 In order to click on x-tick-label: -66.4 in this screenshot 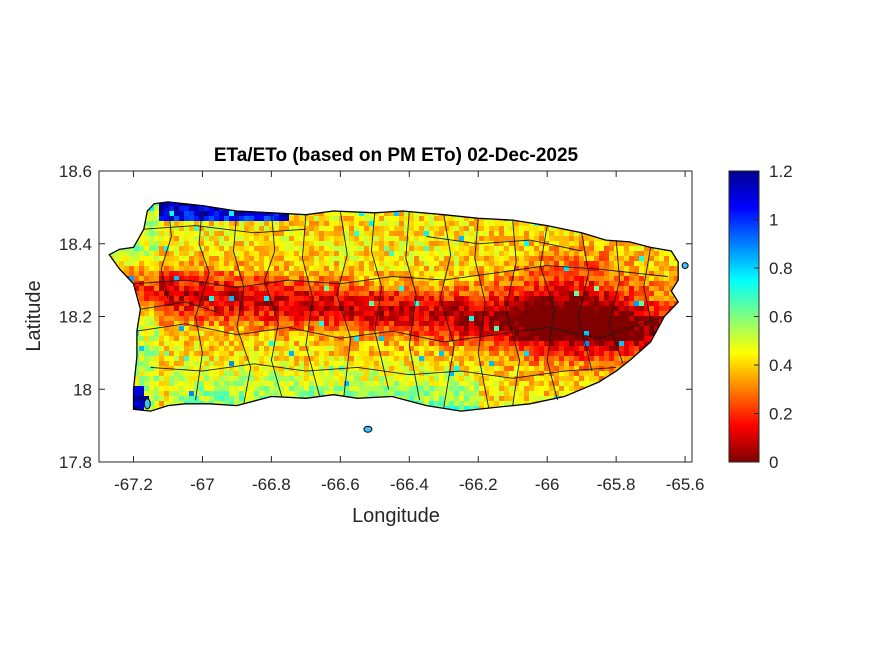, I will do `click(409, 484)`.